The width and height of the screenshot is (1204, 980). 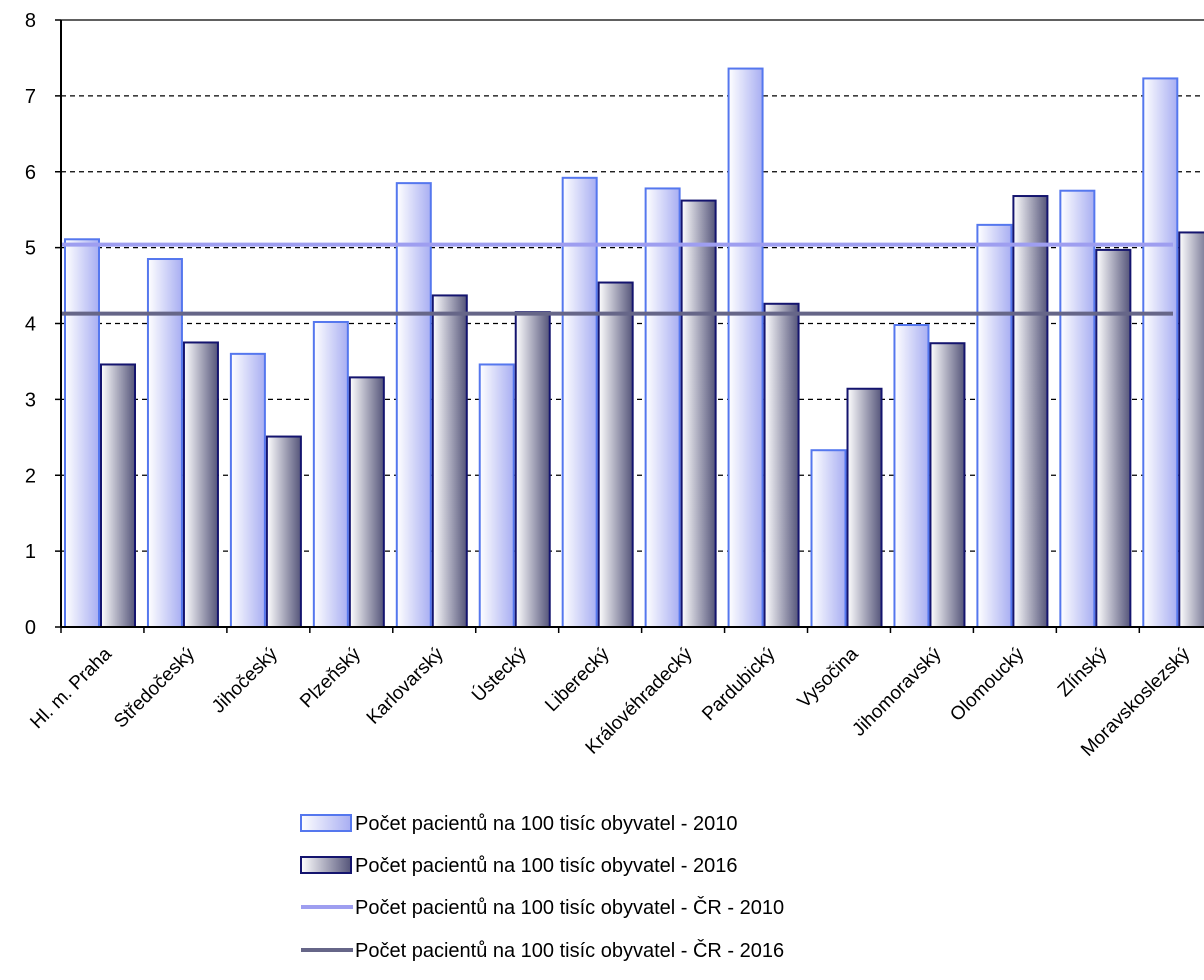 I want to click on y-tick-label: 0, so click(x=30, y=628).